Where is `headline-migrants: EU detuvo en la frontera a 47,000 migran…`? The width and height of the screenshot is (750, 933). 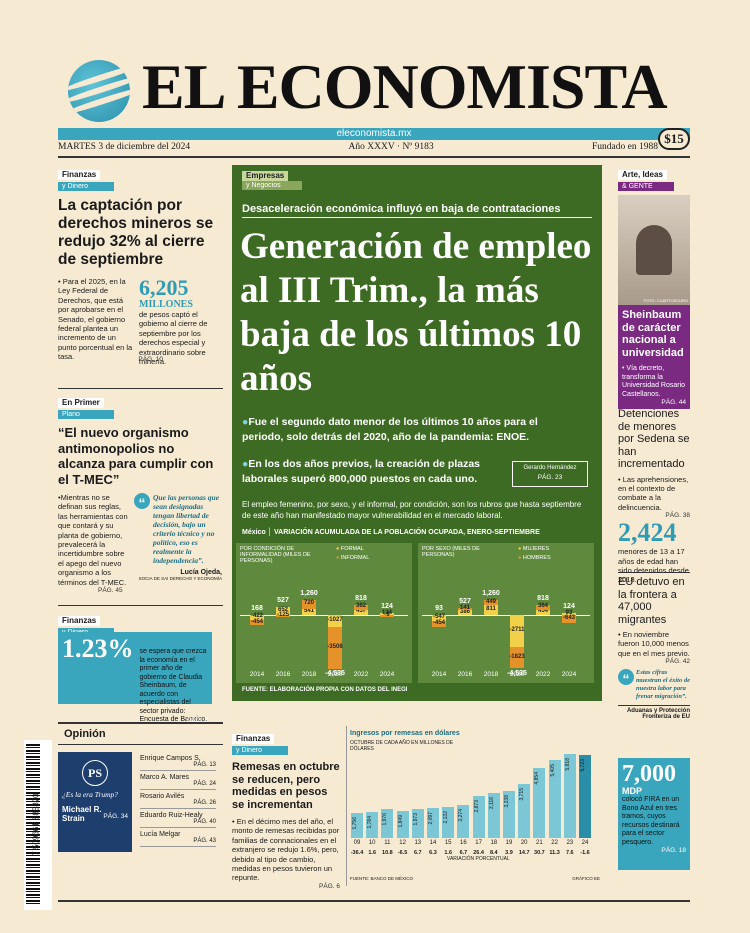
headline-migrants: EU detuvo en la frontera a 47,000 migran… is located at coordinates (651, 601).